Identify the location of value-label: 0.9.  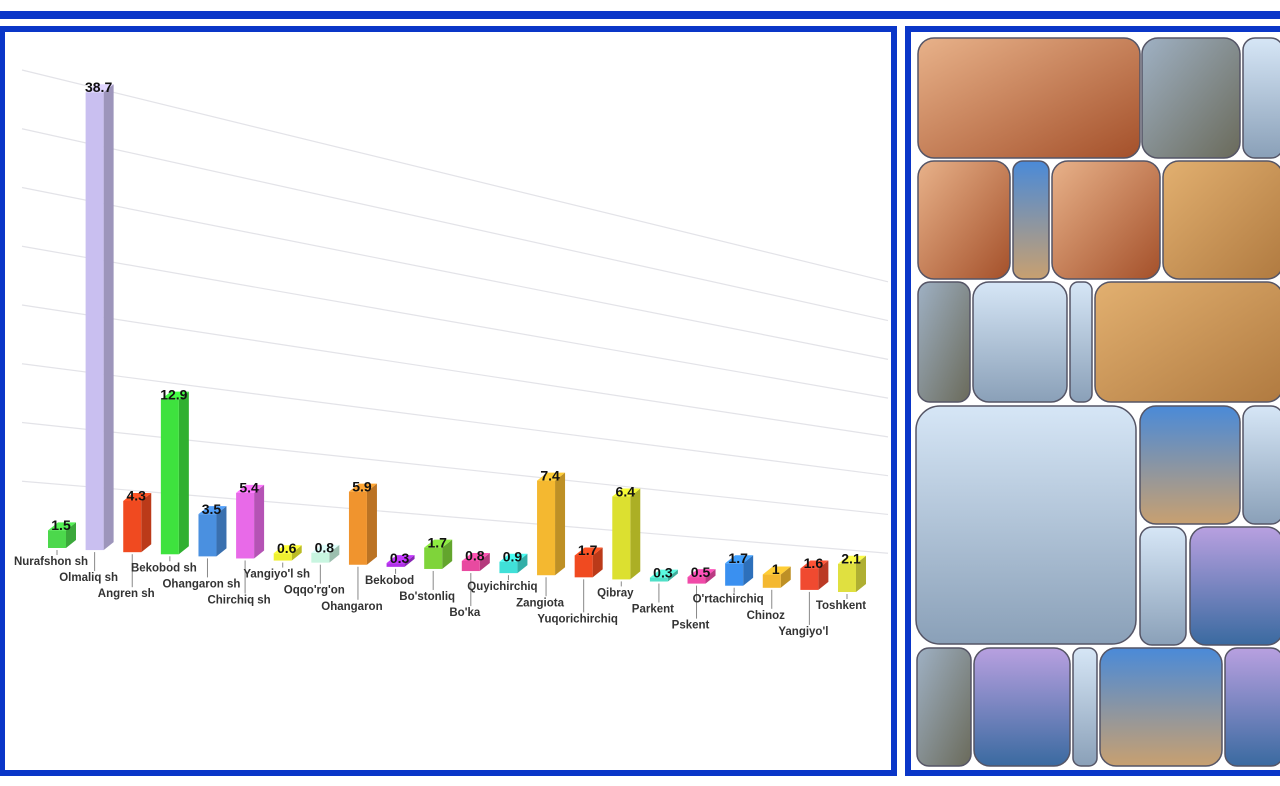
(513, 556).